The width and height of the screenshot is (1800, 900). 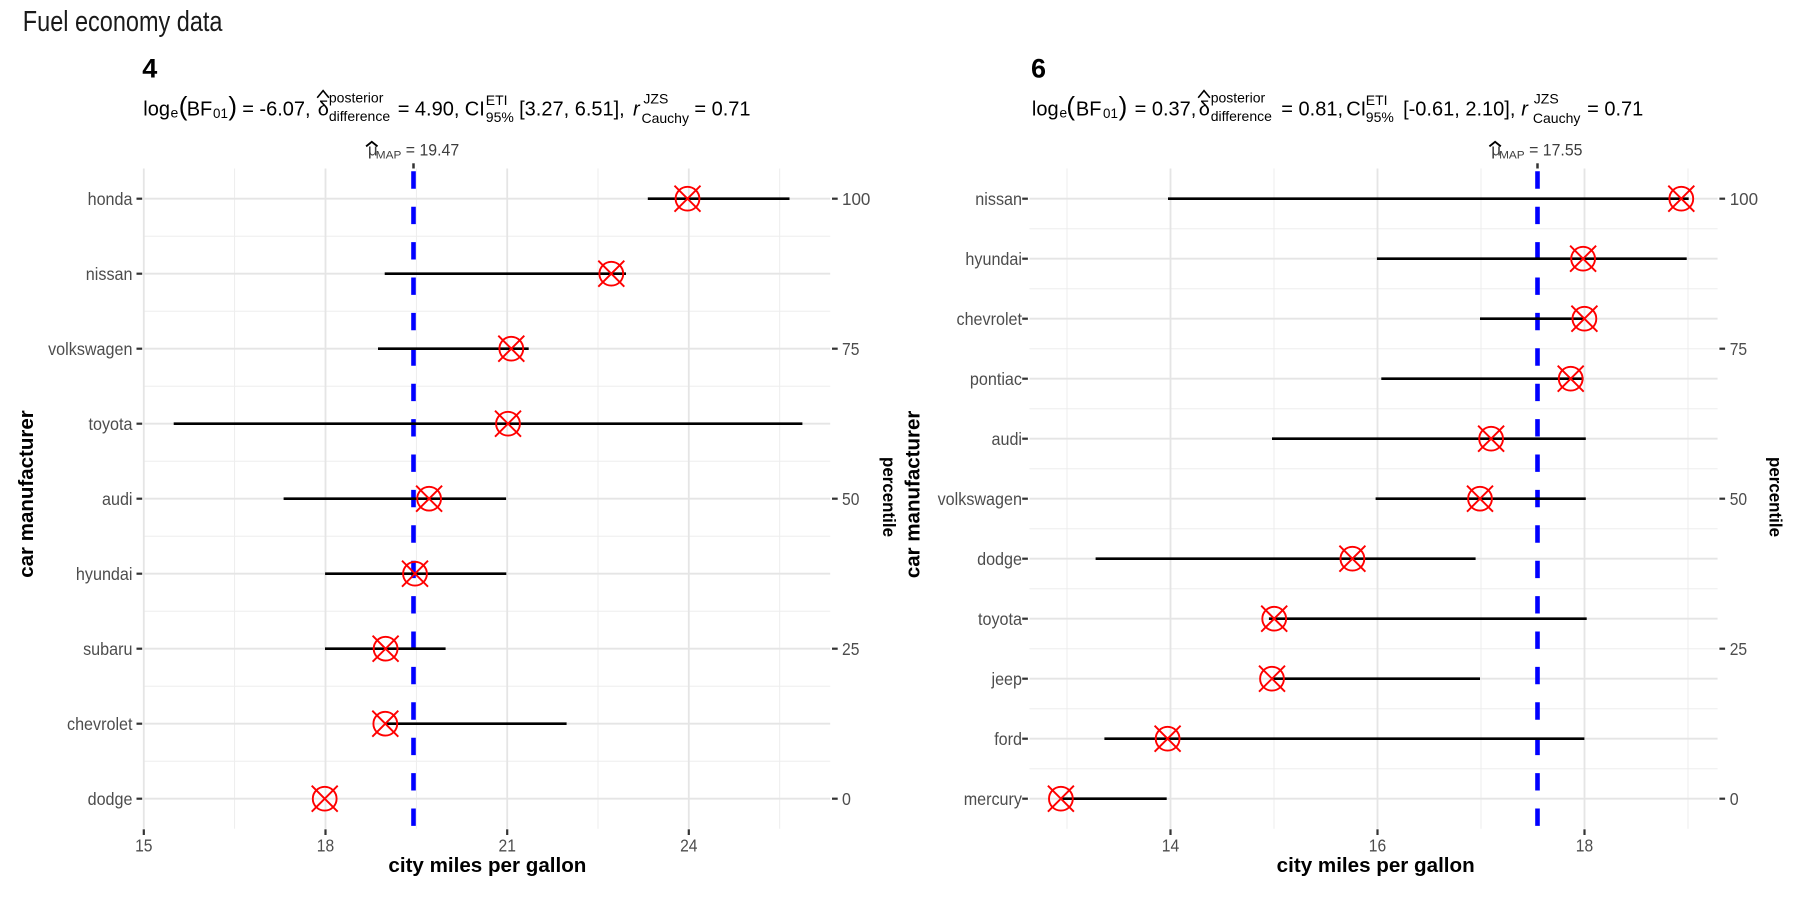 What do you see at coordinates (429, 110) in the screenshot?
I see `svg-text: = 4.90,` at bounding box center [429, 110].